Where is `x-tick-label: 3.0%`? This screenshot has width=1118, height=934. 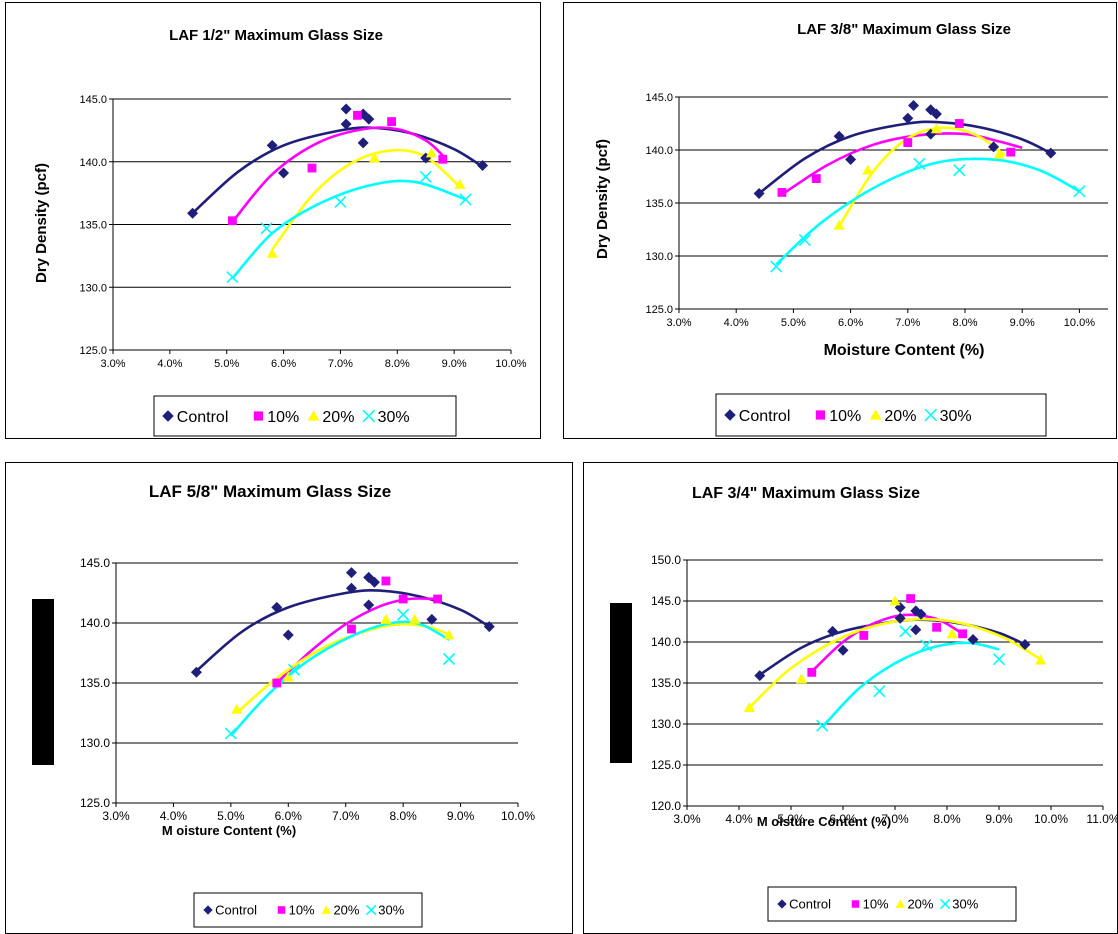
x-tick-label: 3.0% is located at coordinates (687, 819).